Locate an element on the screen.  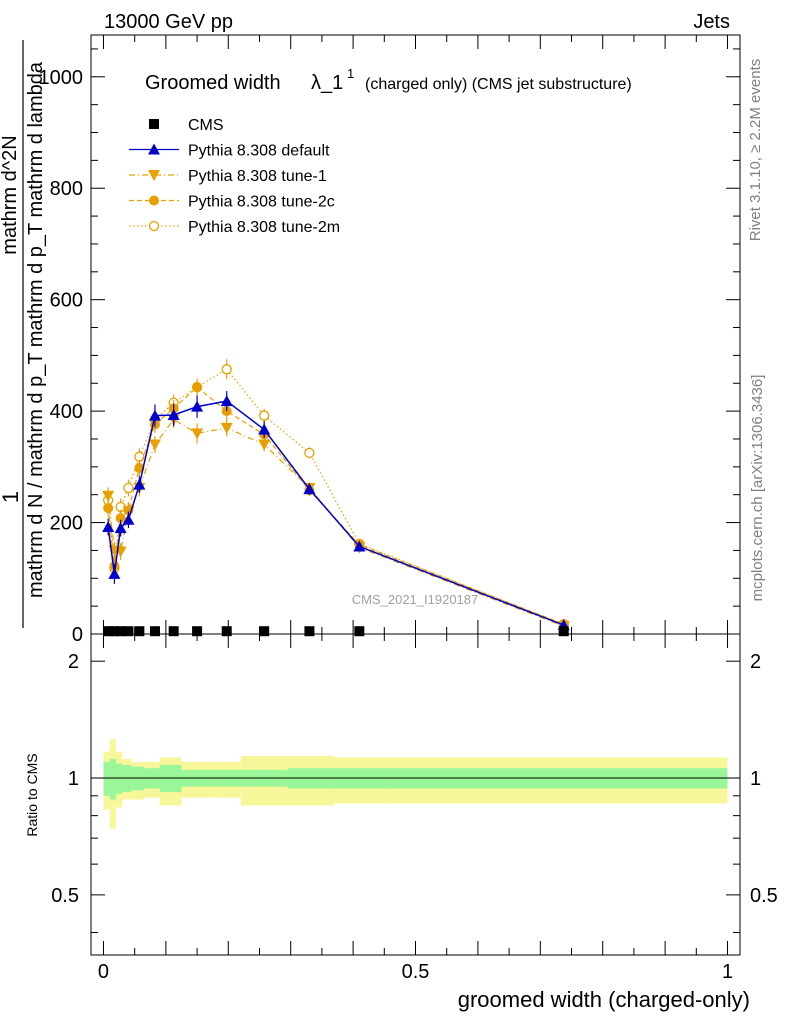
watermark: CMS_2021_I1920187 is located at coordinates (415, 599).